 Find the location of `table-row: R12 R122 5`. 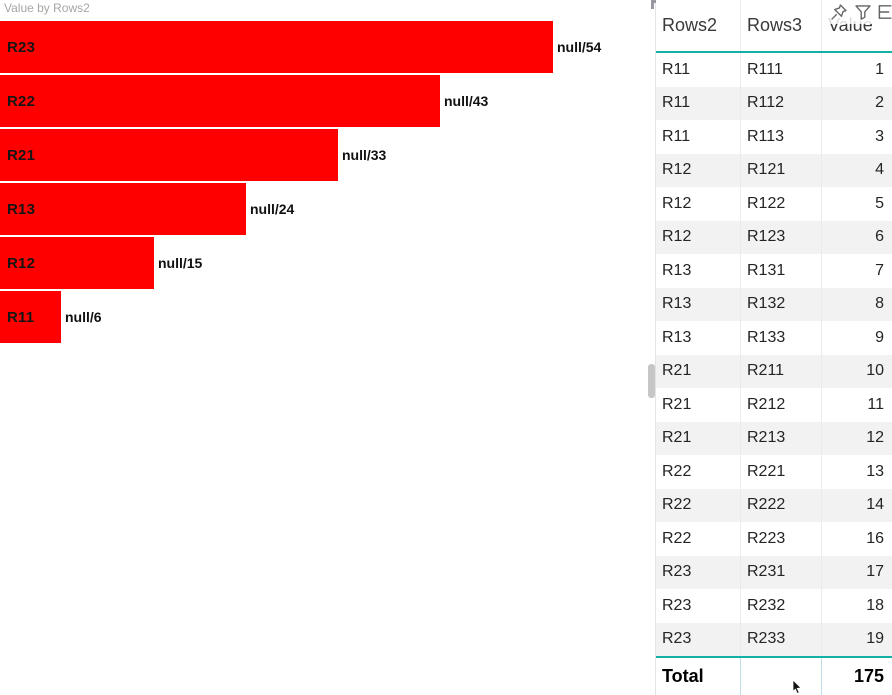

table-row: R12 R122 5 is located at coordinates (774, 204).